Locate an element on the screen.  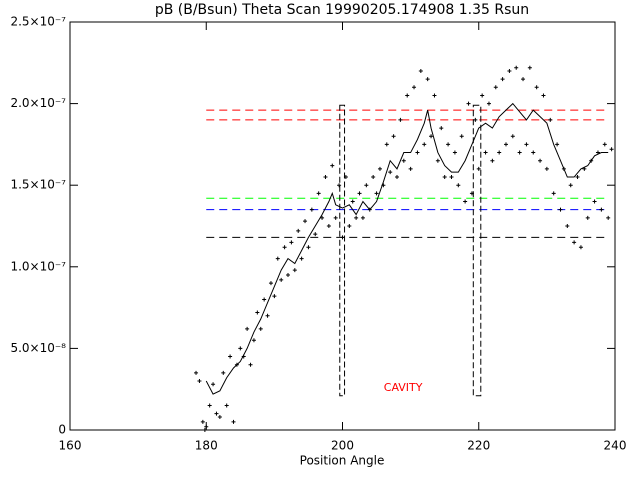
x-tick-label: 220 is located at coordinates (478, 446).